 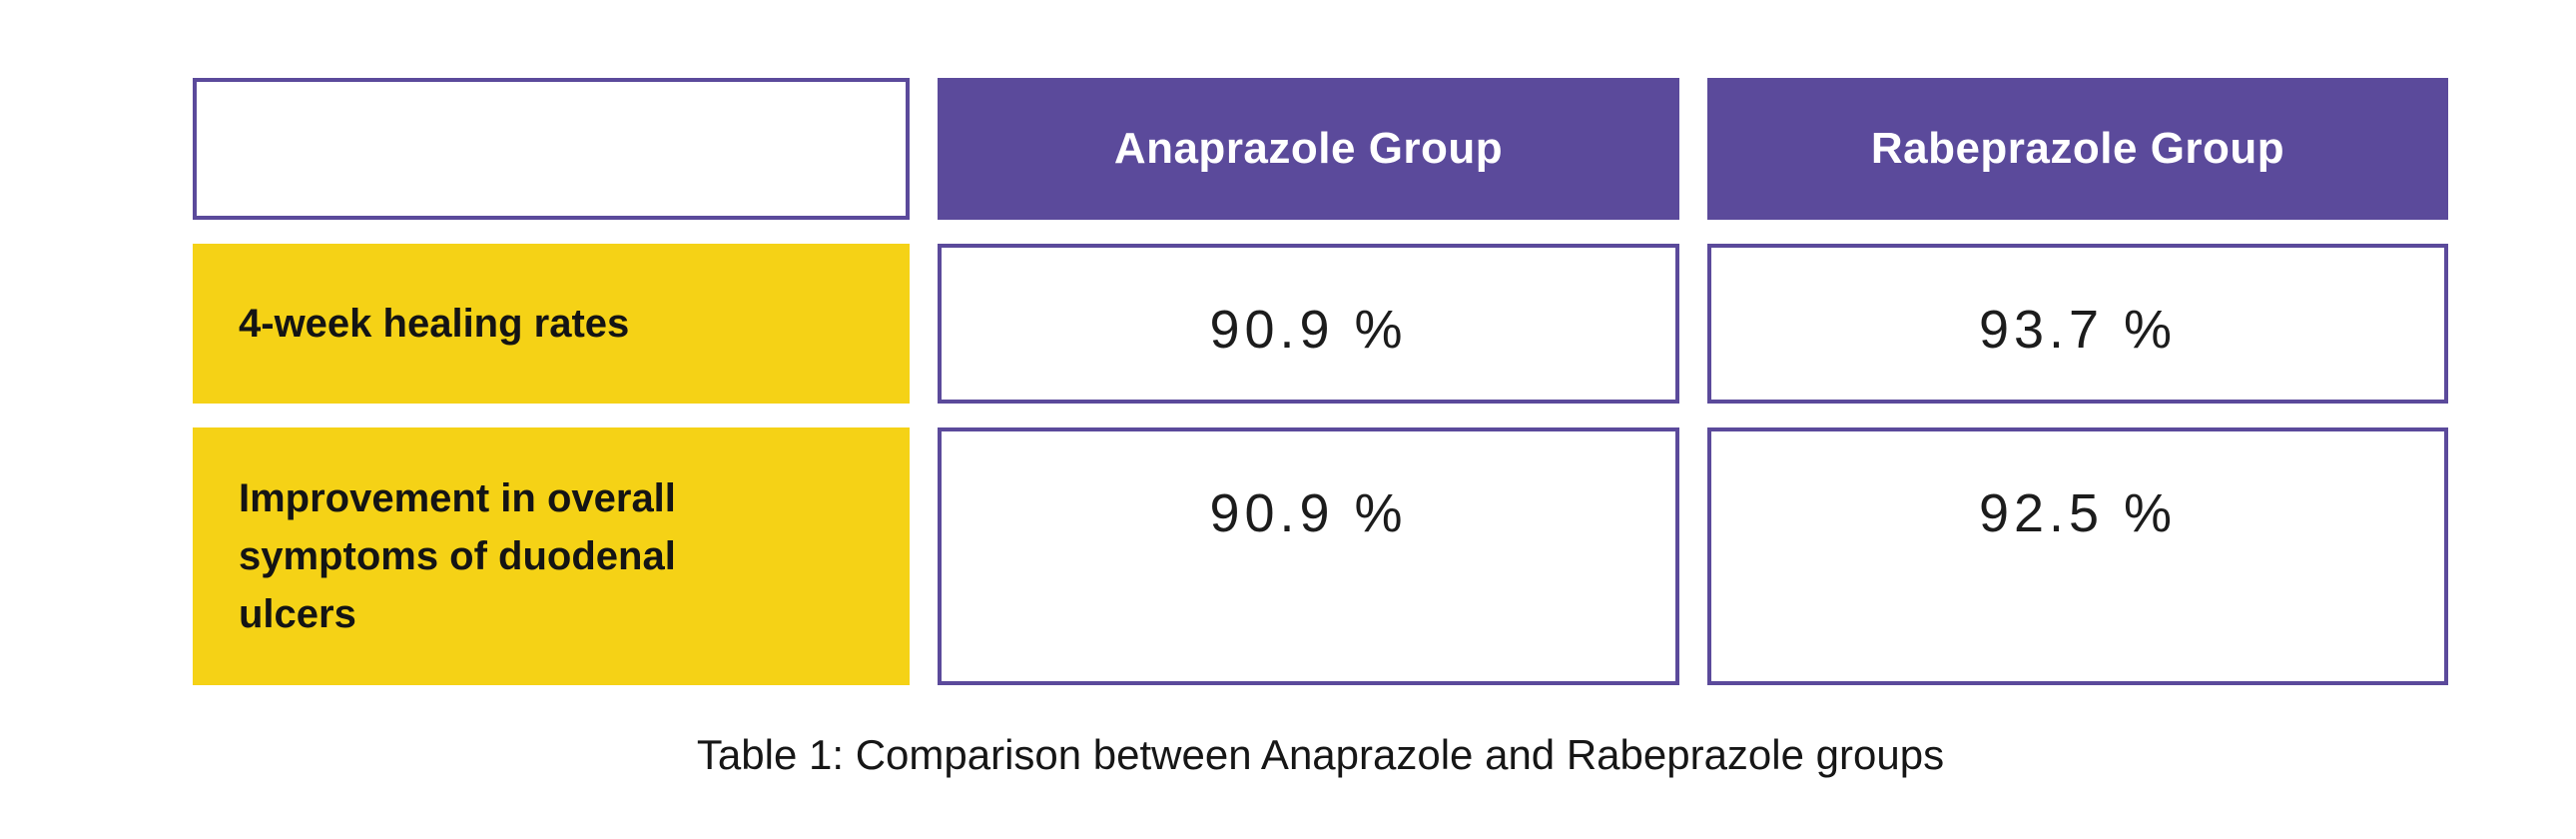 What do you see at coordinates (551, 324) in the screenshot?
I see `row-label-healing-rates: 4-week healing rates` at bounding box center [551, 324].